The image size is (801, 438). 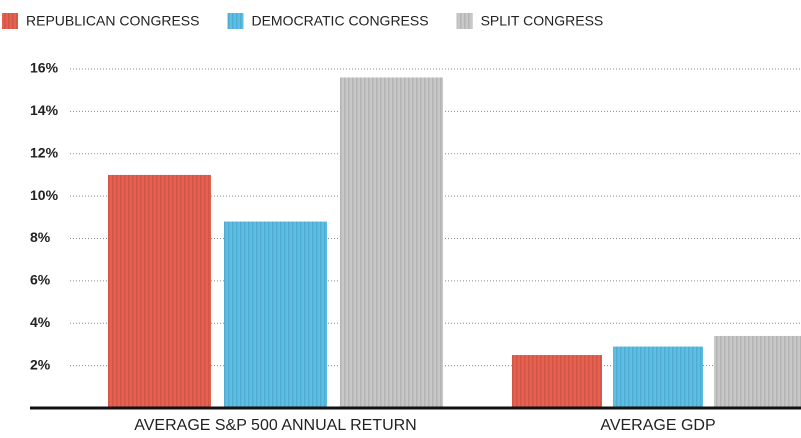 What do you see at coordinates (44, 110) in the screenshot?
I see `y-tick-label: 14%` at bounding box center [44, 110].